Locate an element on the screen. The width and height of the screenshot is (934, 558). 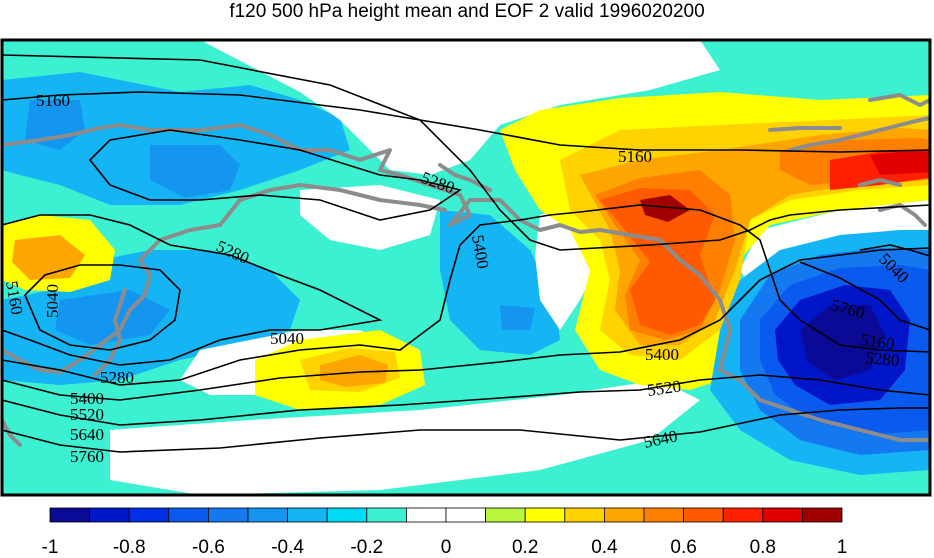
contour-label: 5760 is located at coordinates (87, 456).